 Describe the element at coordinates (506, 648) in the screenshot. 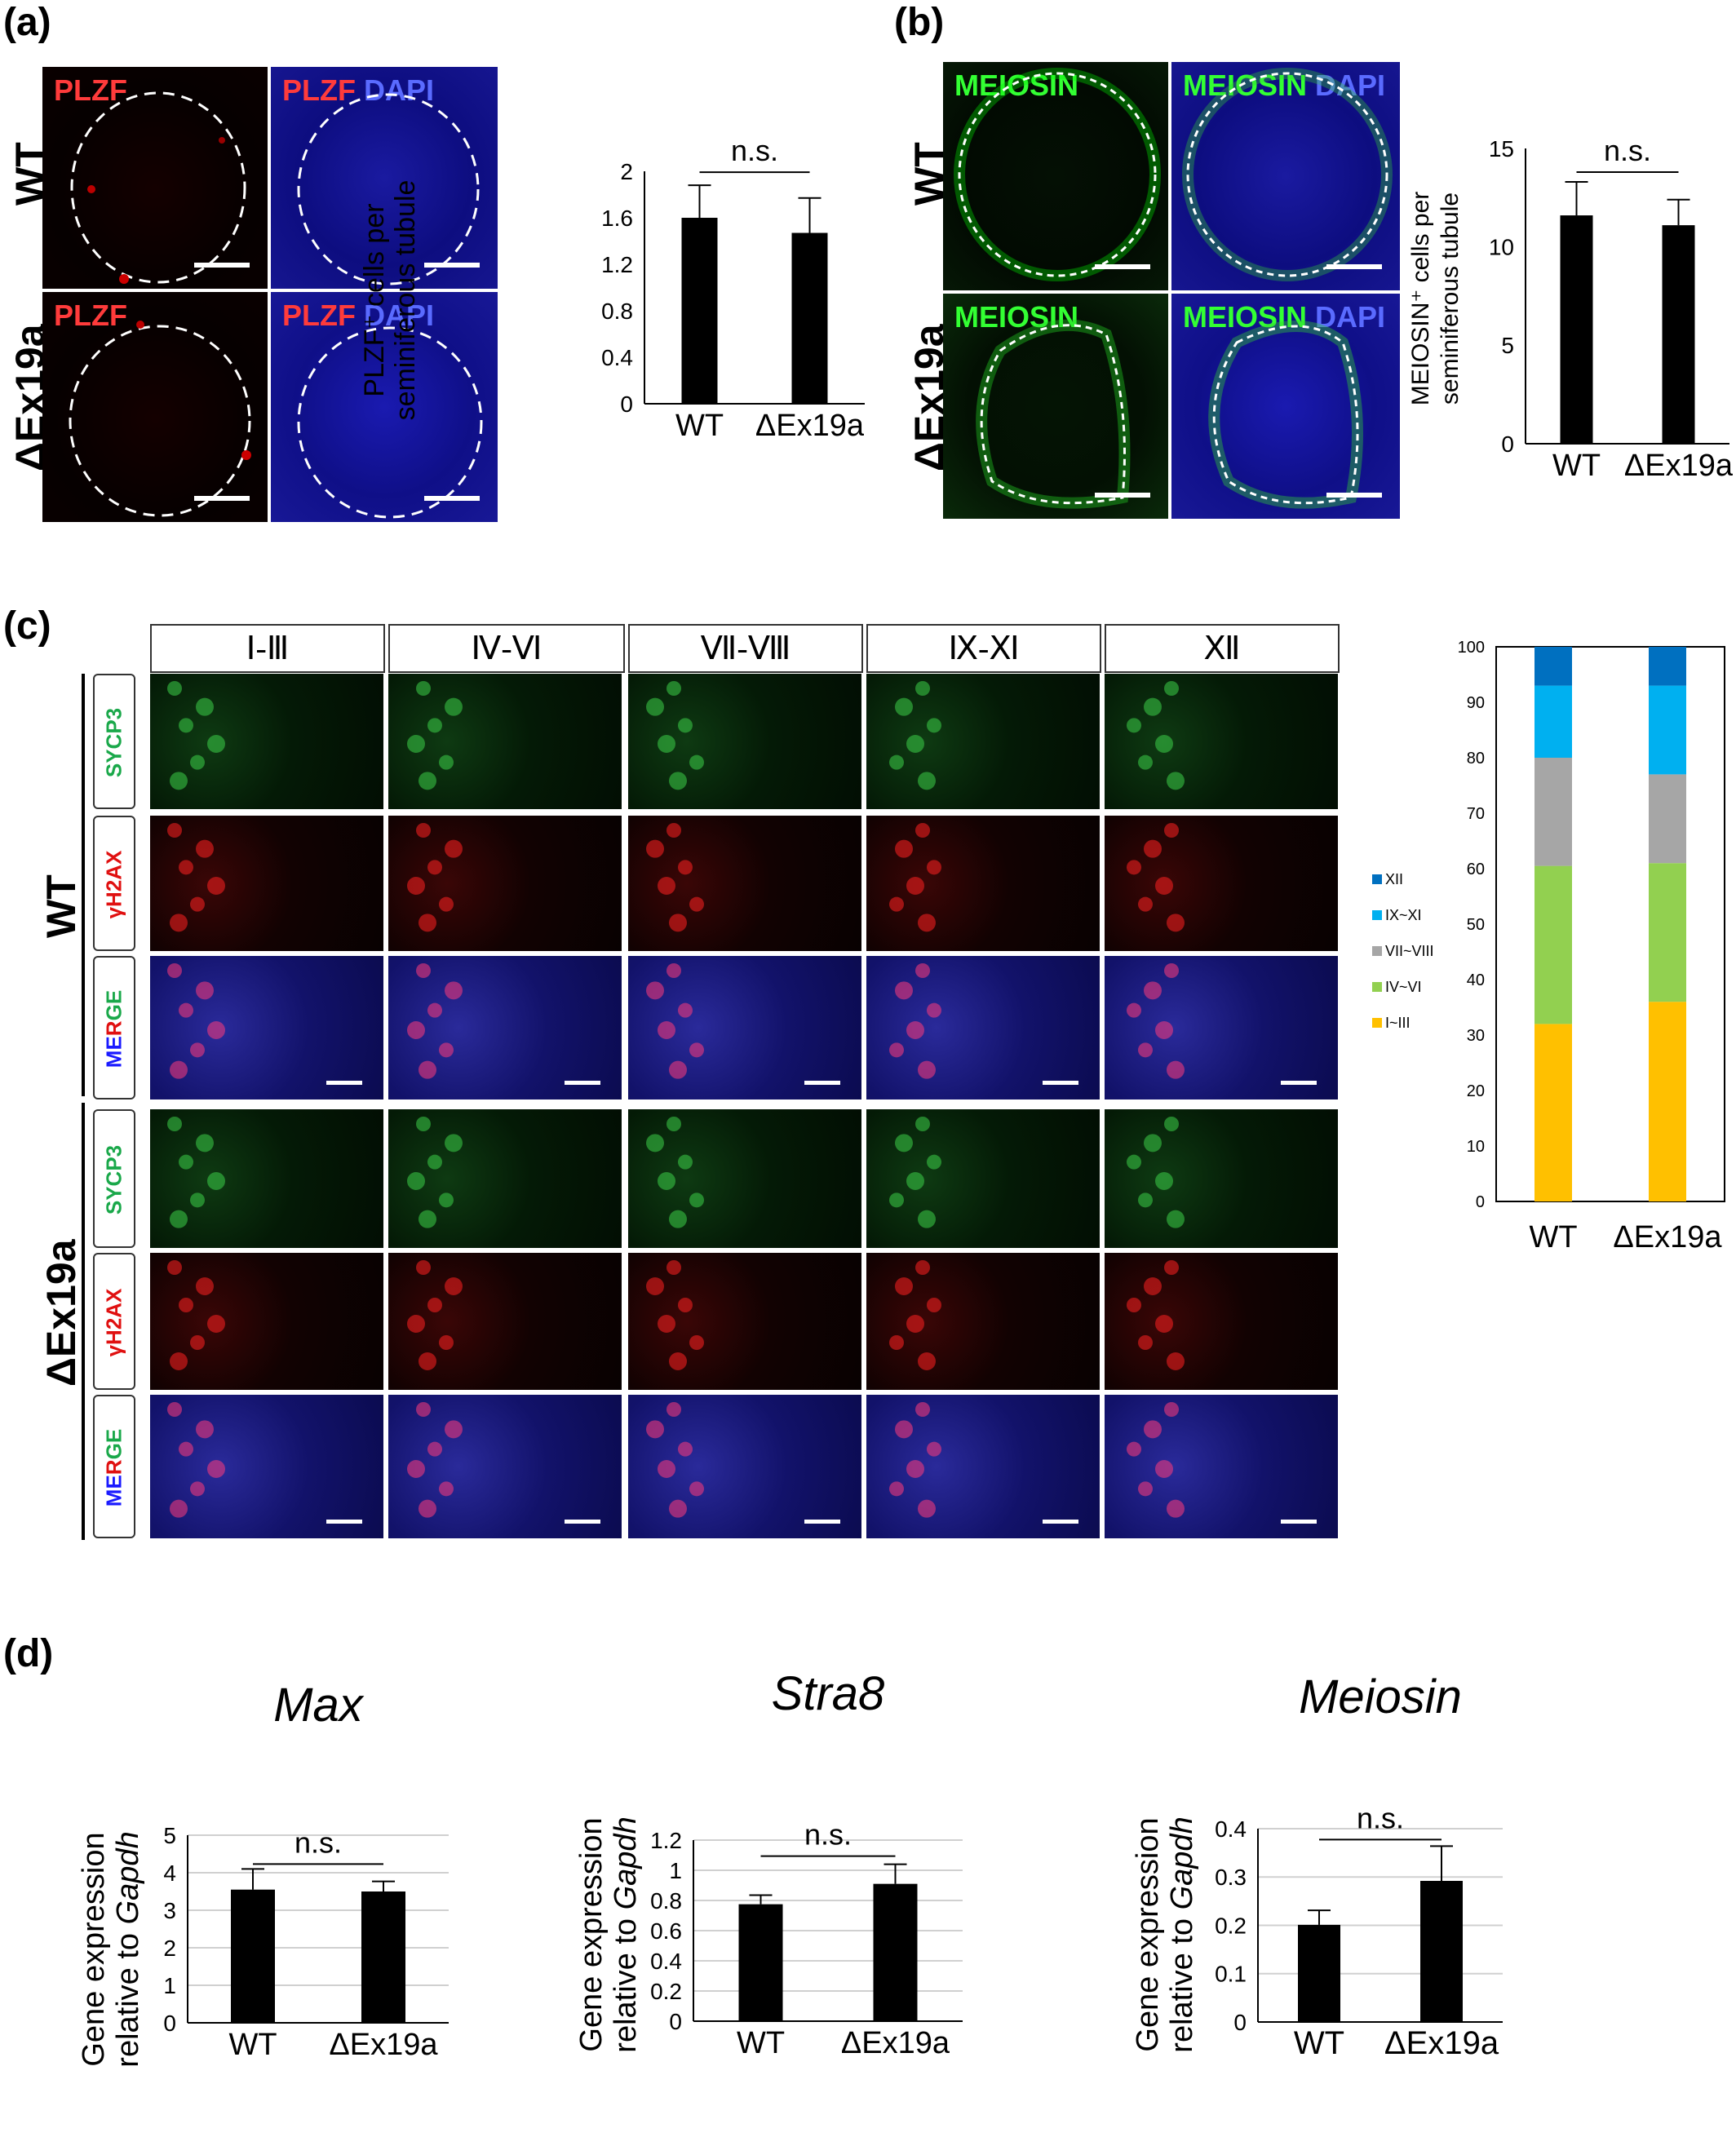

I see `stage-header: Ⅳ-Ⅵ` at that location.